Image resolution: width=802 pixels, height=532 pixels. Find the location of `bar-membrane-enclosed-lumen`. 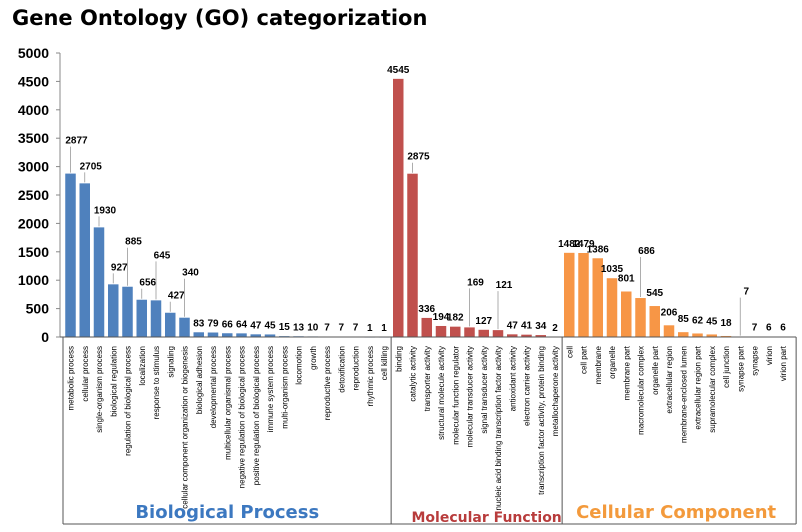

bar-membrane-enclosed-lumen is located at coordinates (683, 334).